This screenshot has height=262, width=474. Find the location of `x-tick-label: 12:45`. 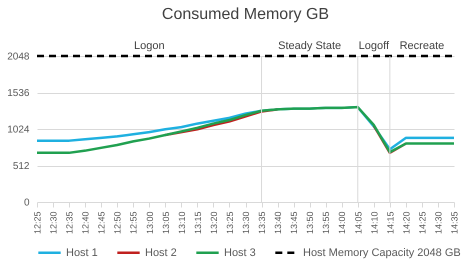

x-tick-label: 12:45 is located at coordinates (101, 223).